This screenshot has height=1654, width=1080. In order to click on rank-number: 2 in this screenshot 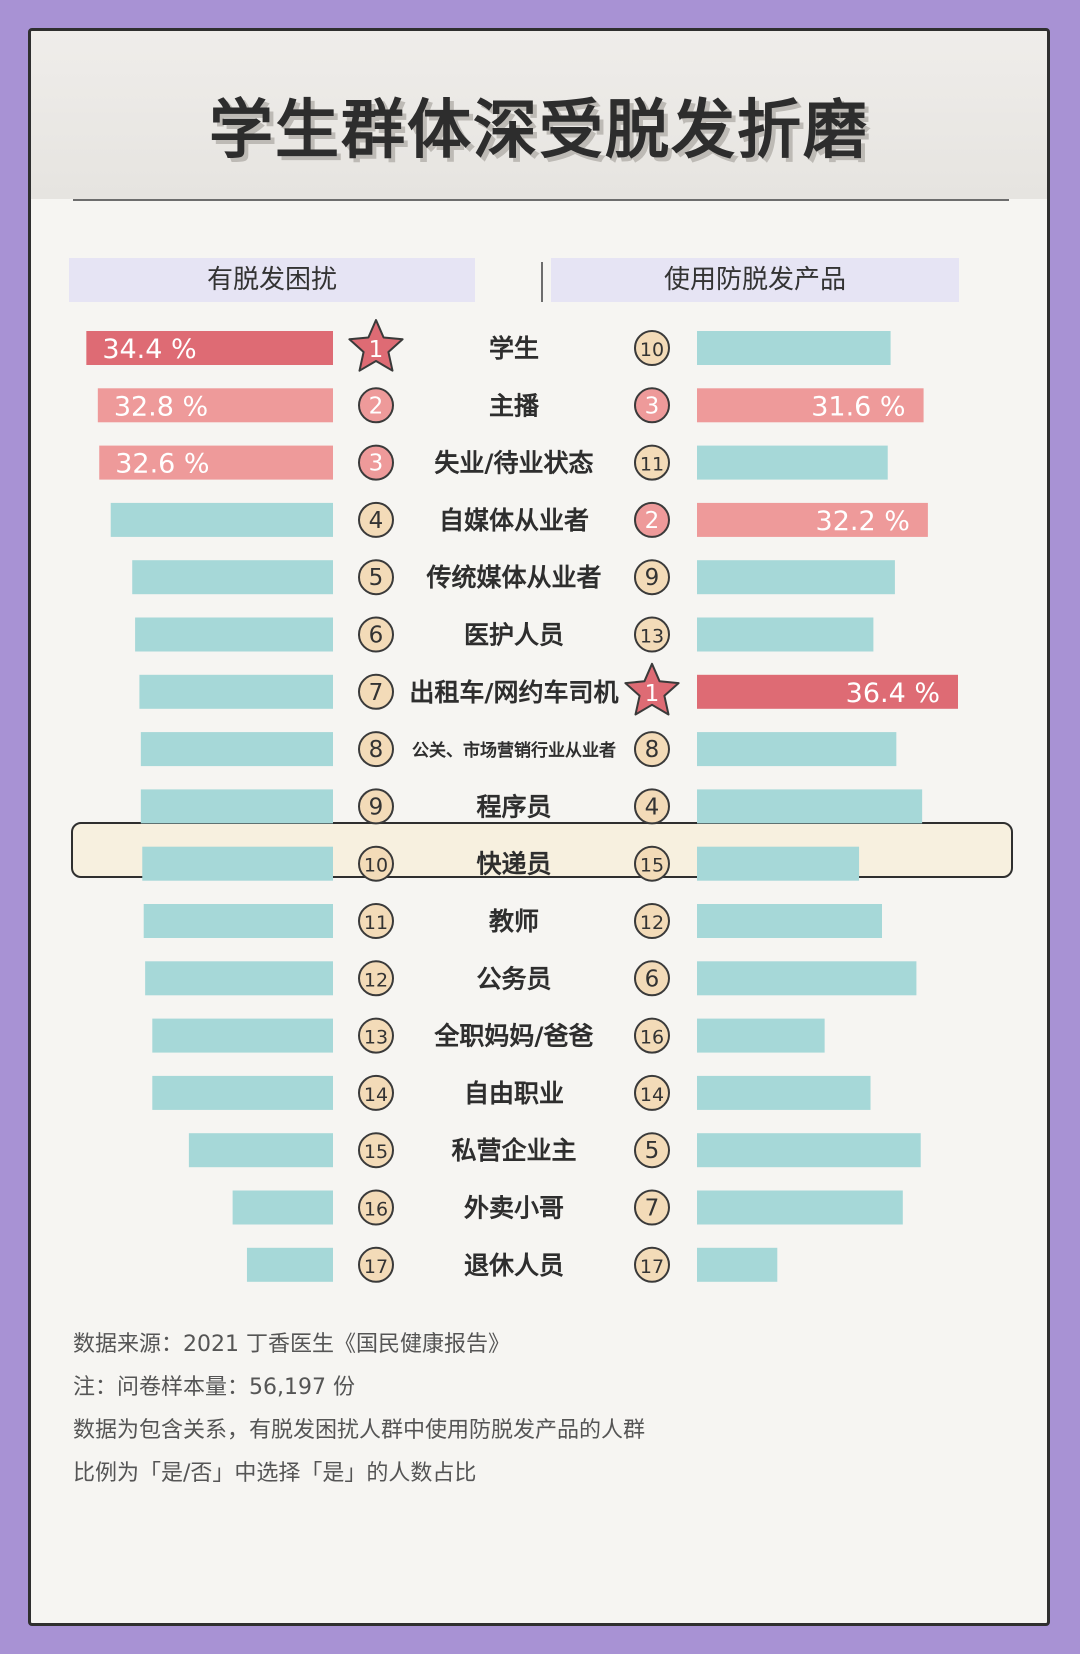, I will do `click(652, 521)`.